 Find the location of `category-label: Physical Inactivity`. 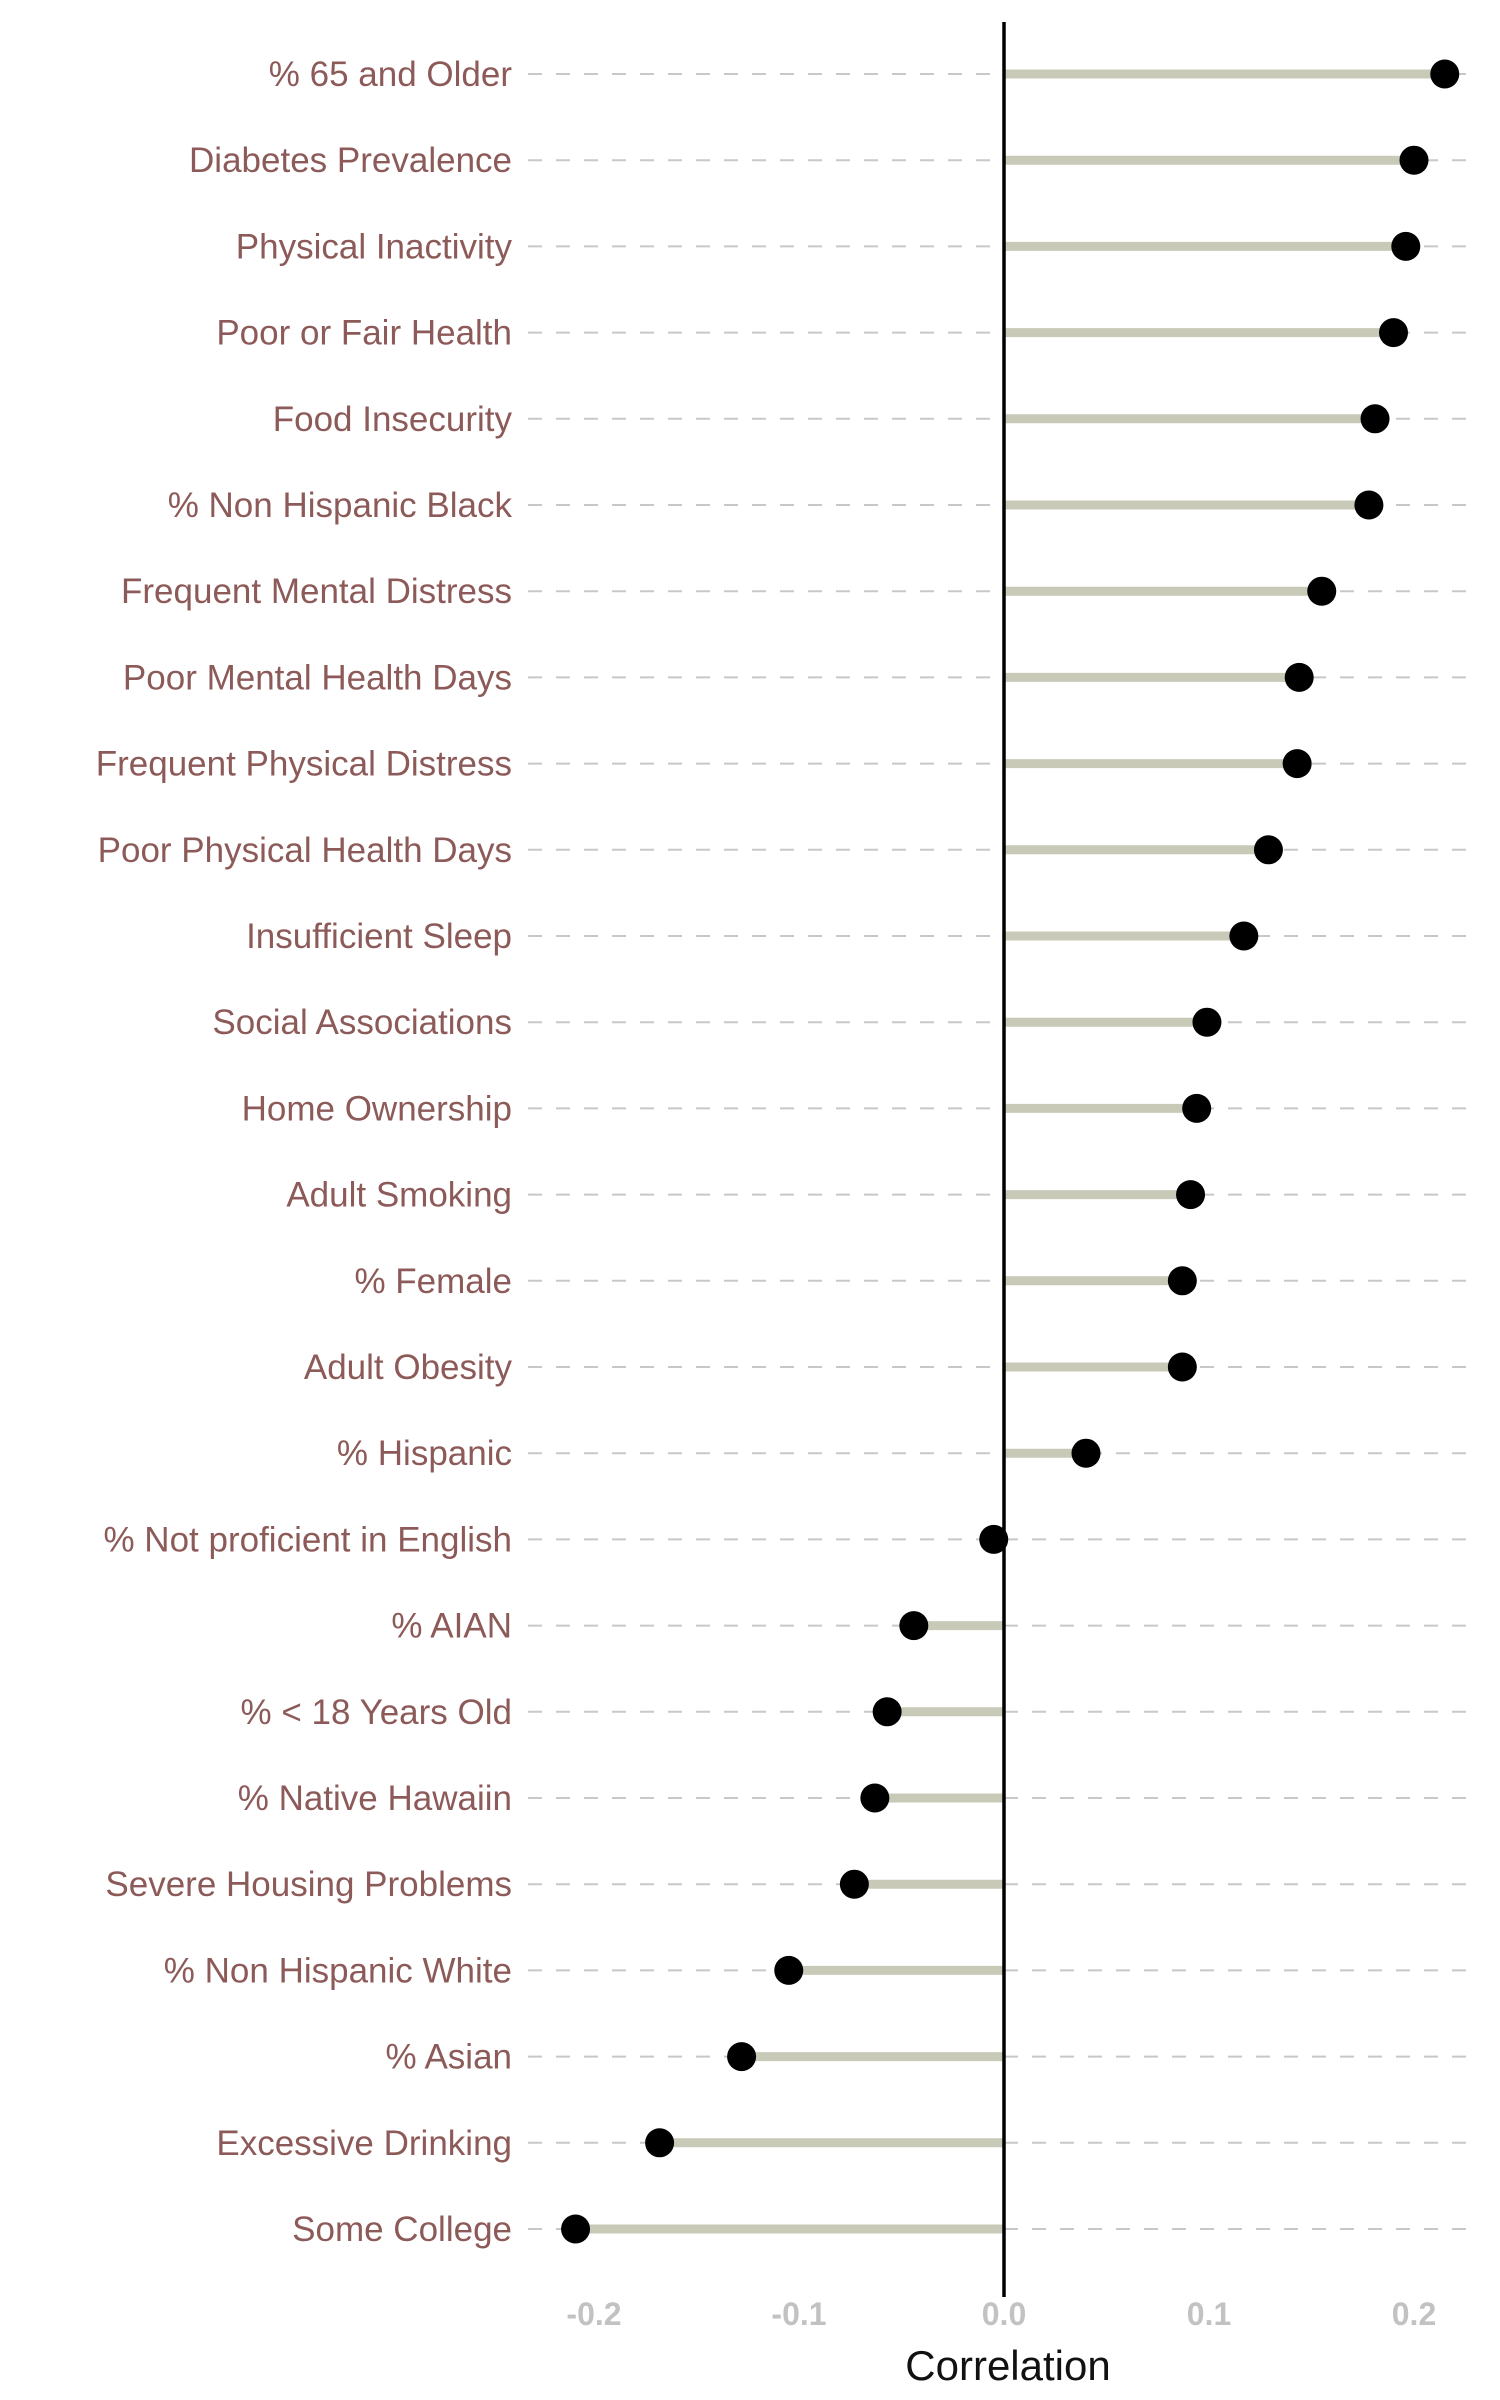

category-label: Physical Inactivity is located at coordinates (374, 246).